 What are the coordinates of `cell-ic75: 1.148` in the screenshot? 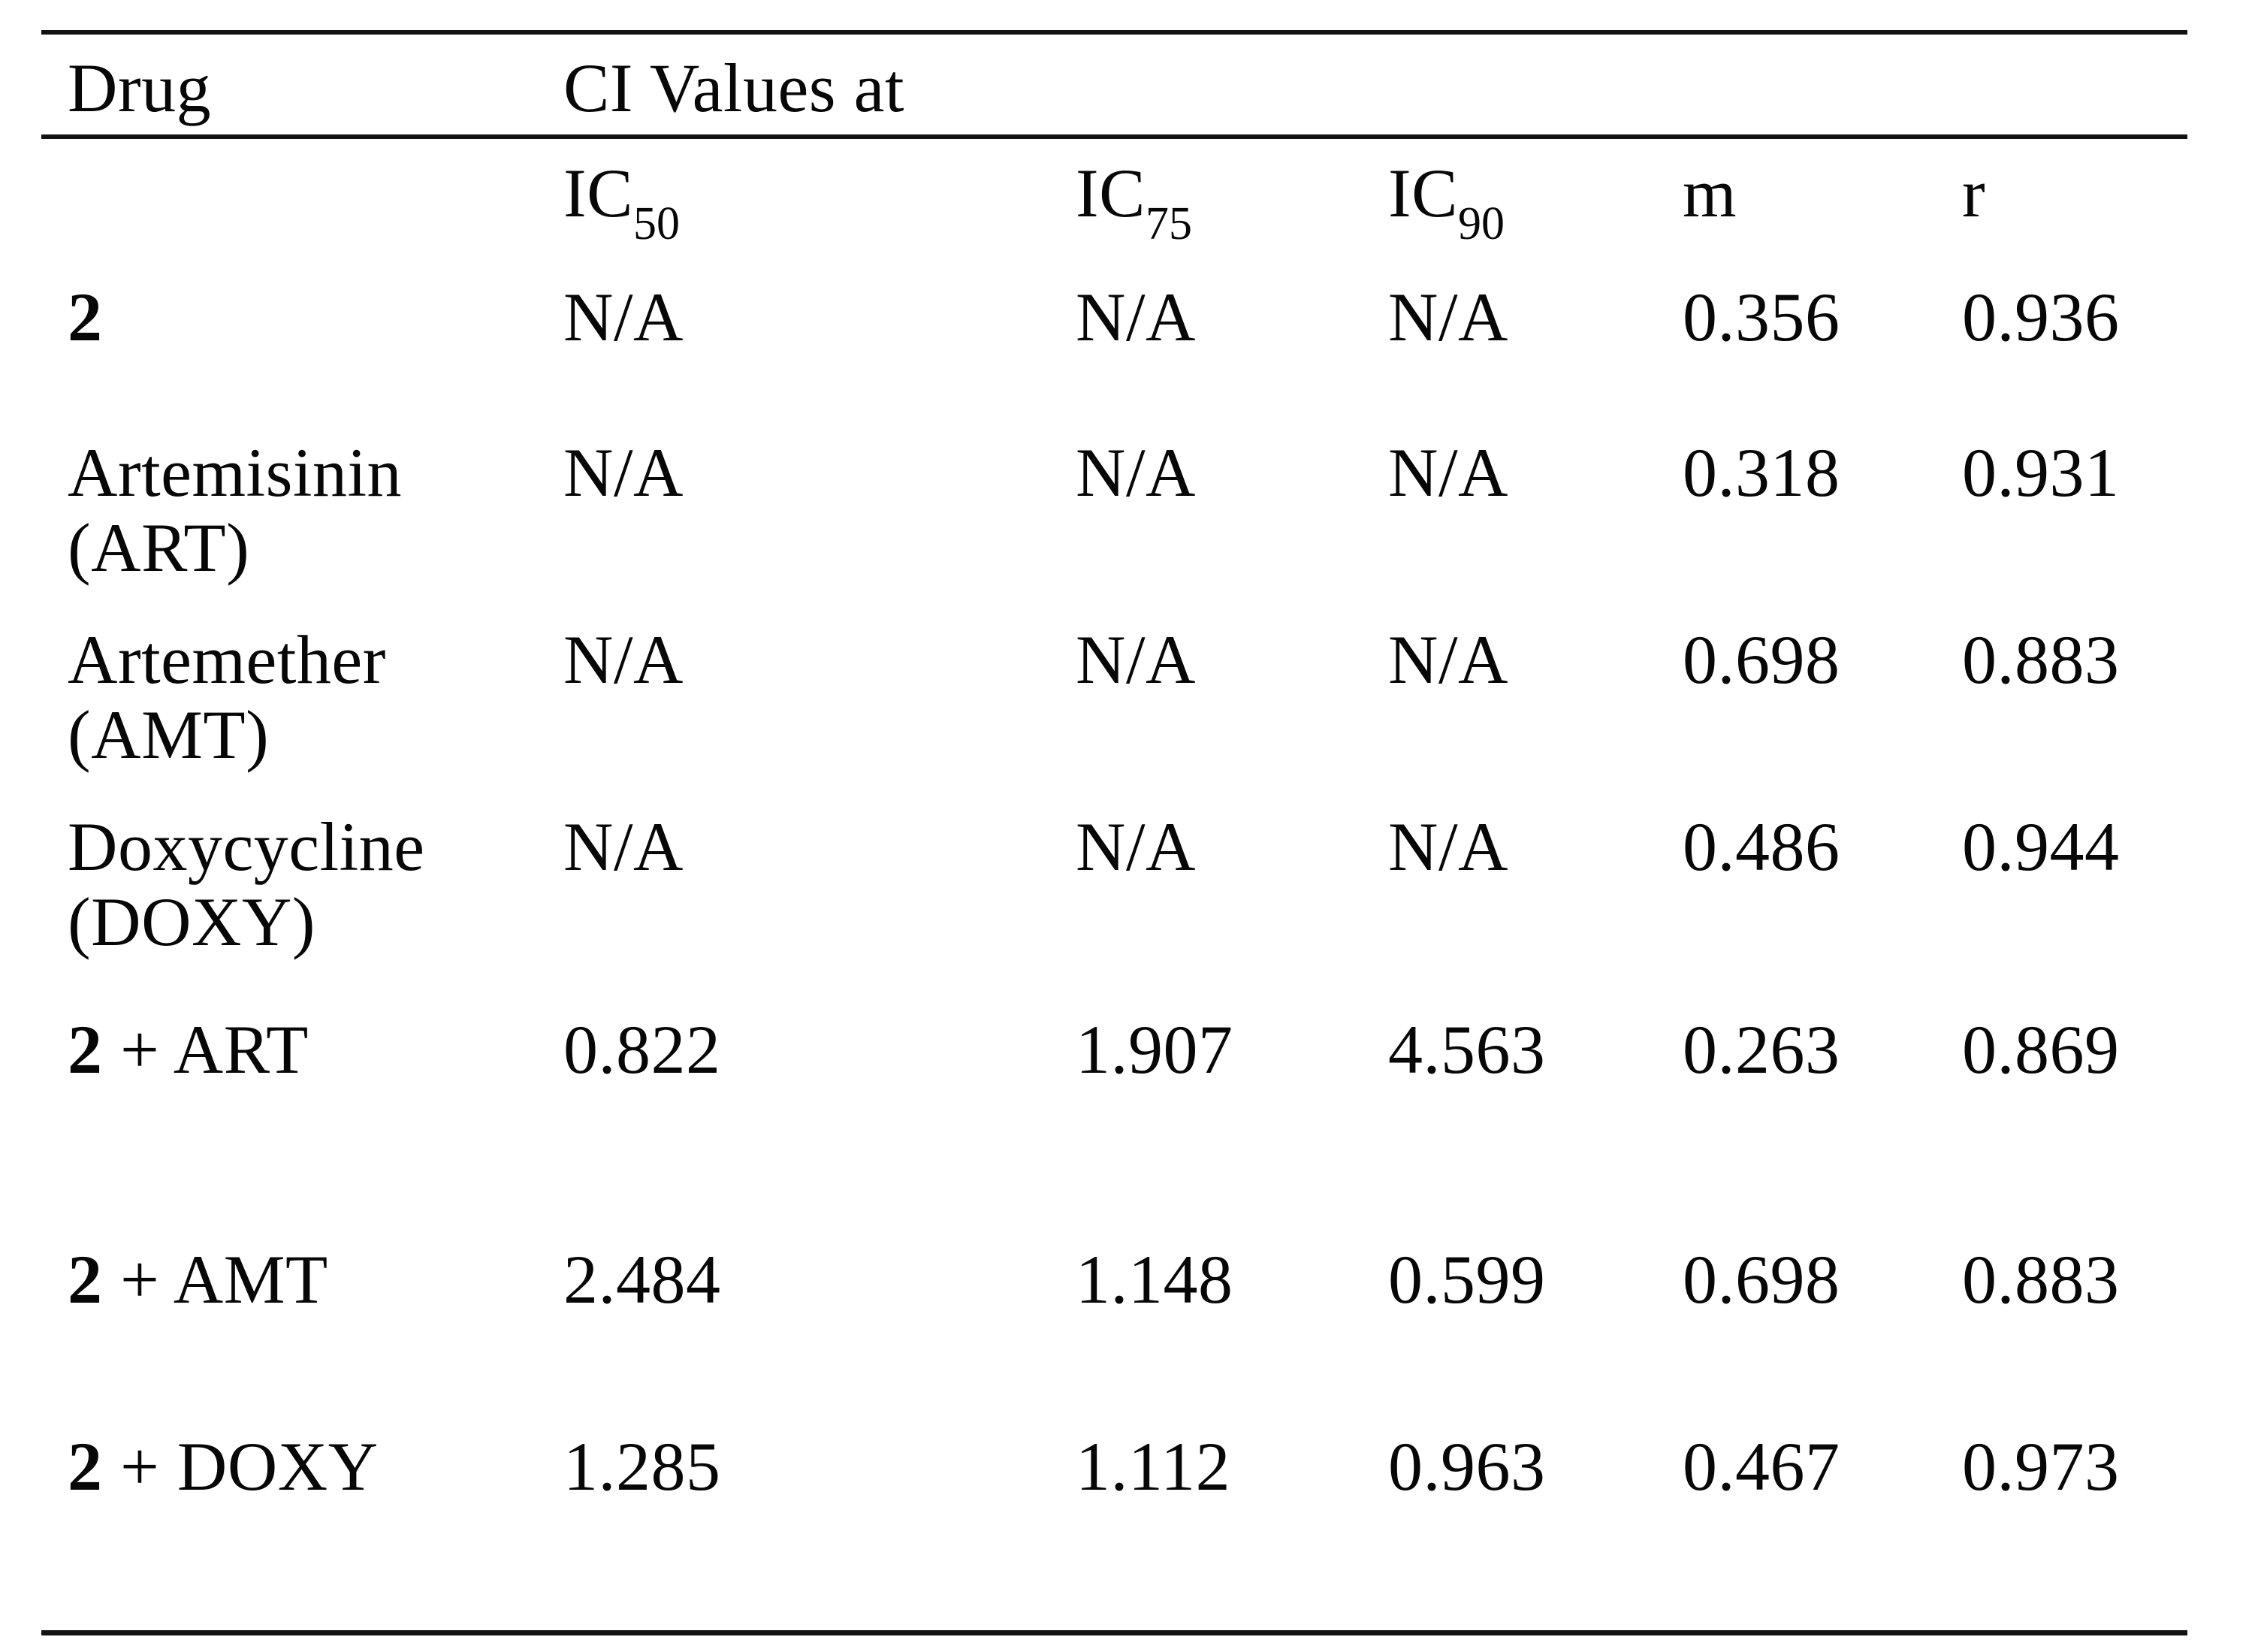 It's located at (1154, 1279).